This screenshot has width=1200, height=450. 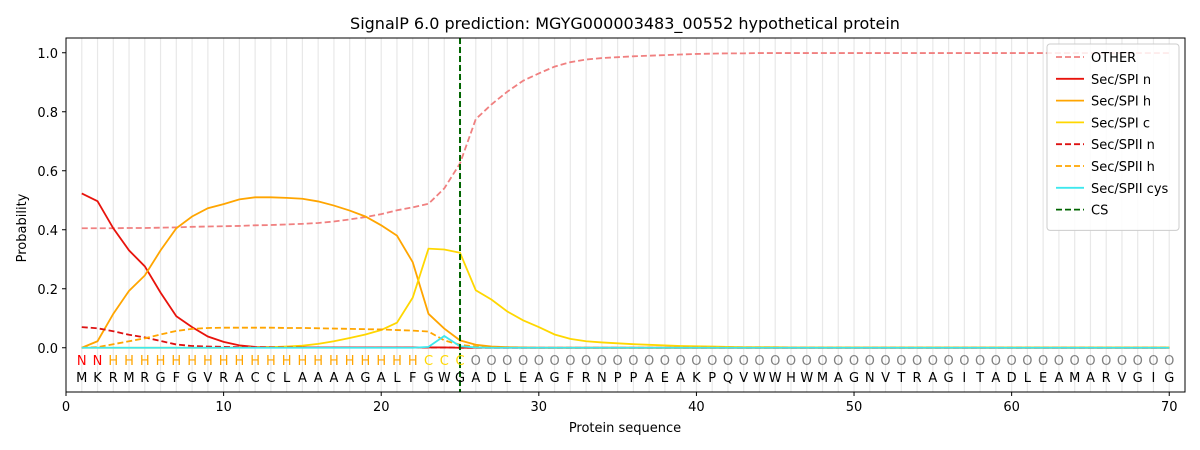 What do you see at coordinates (381, 407) in the screenshot?
I see `x-tick-label: 20` at bounding box center [381, 407].